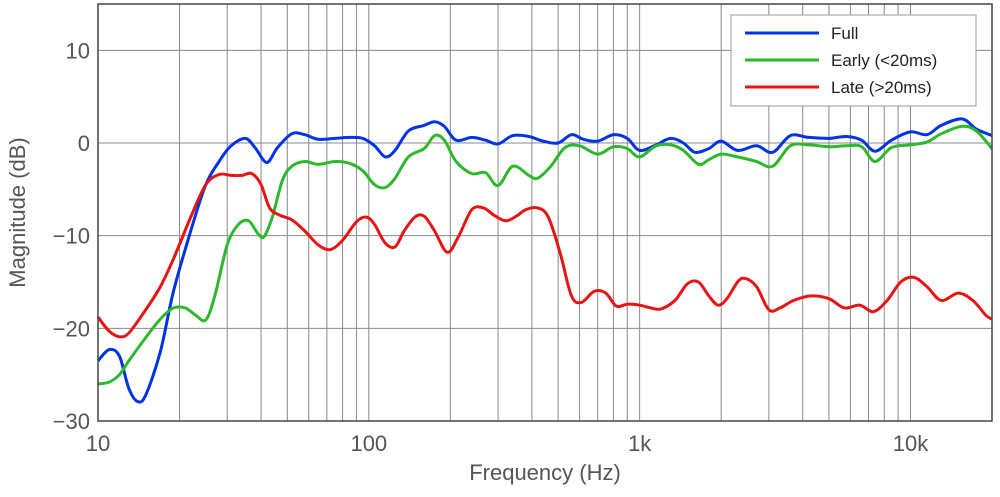  Describe the element at coordinates (98, 443) in the screenshot. I see `x-tick-label: 10` at that location.